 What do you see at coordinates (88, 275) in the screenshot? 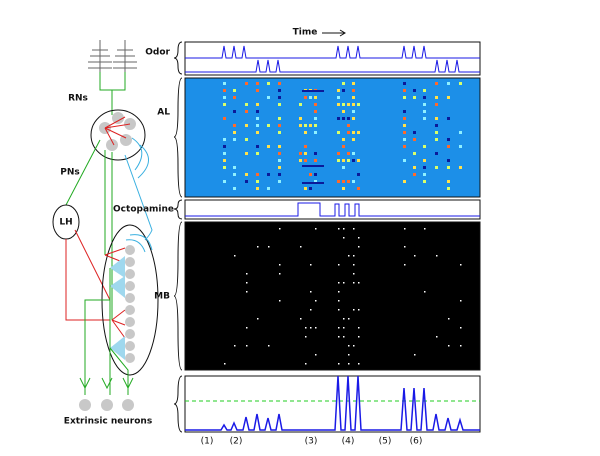
I see `lh-inhibition` at bounding box center [88, 275].